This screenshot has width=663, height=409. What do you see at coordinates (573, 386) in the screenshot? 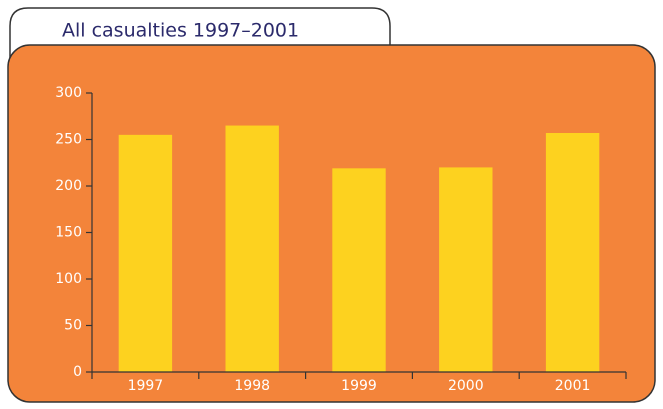
I see `x-tick-label: 2001` at bounding box center [573, 386].